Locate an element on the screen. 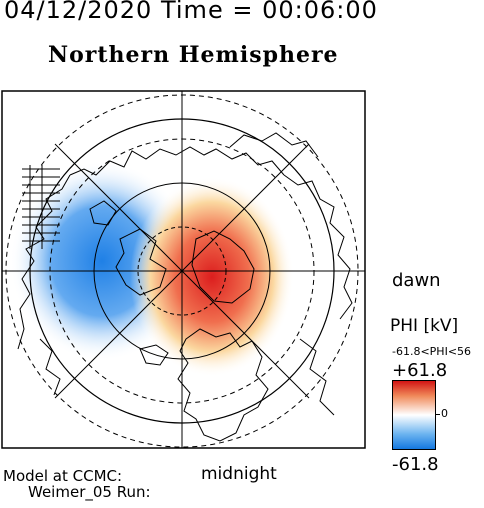 The height and width of the screenshot is (508, 484). colorbar-title: PHI [kV] is located at coordinates (424, 326).